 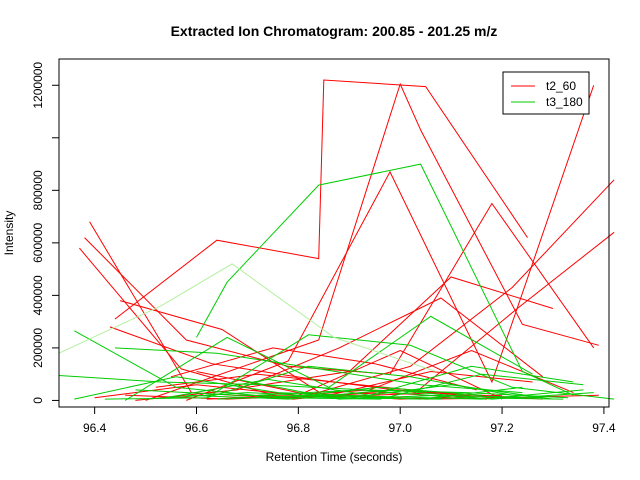 I want to click on x-axis-label: Retention Time (seconds), so click(x=334, y=457).